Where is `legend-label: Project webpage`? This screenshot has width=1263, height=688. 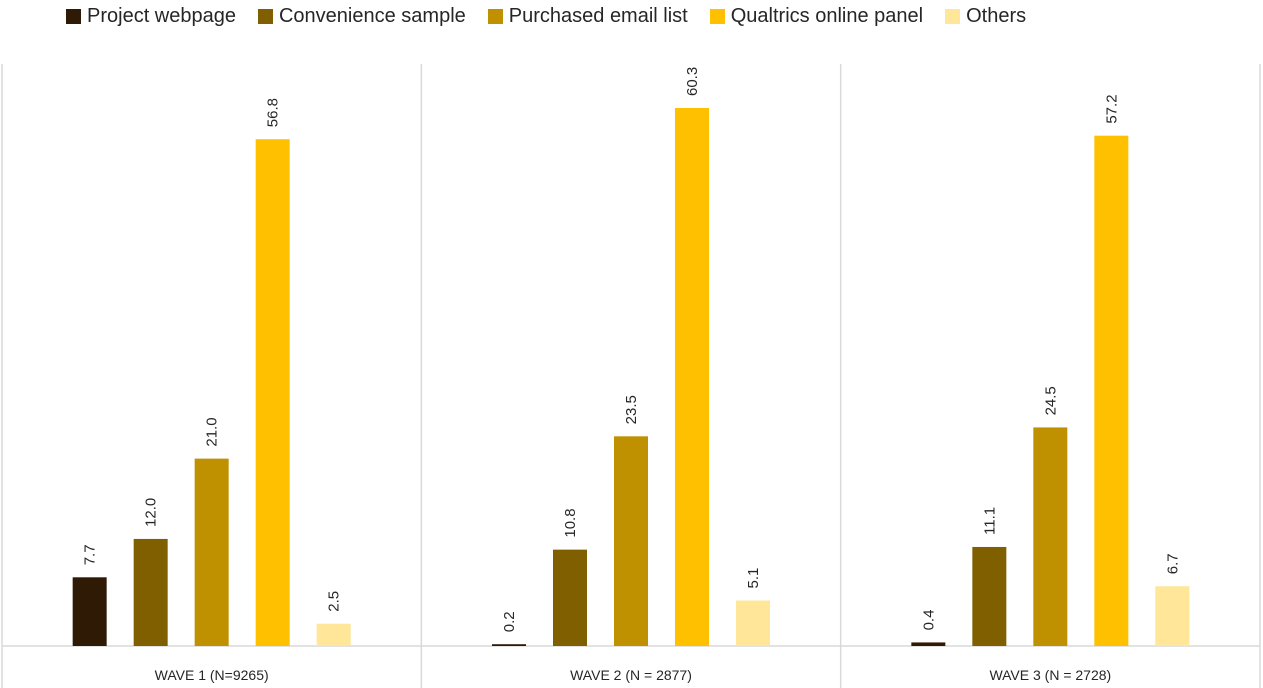
legend-label: Project webpage is located at coordinates (161, 15).